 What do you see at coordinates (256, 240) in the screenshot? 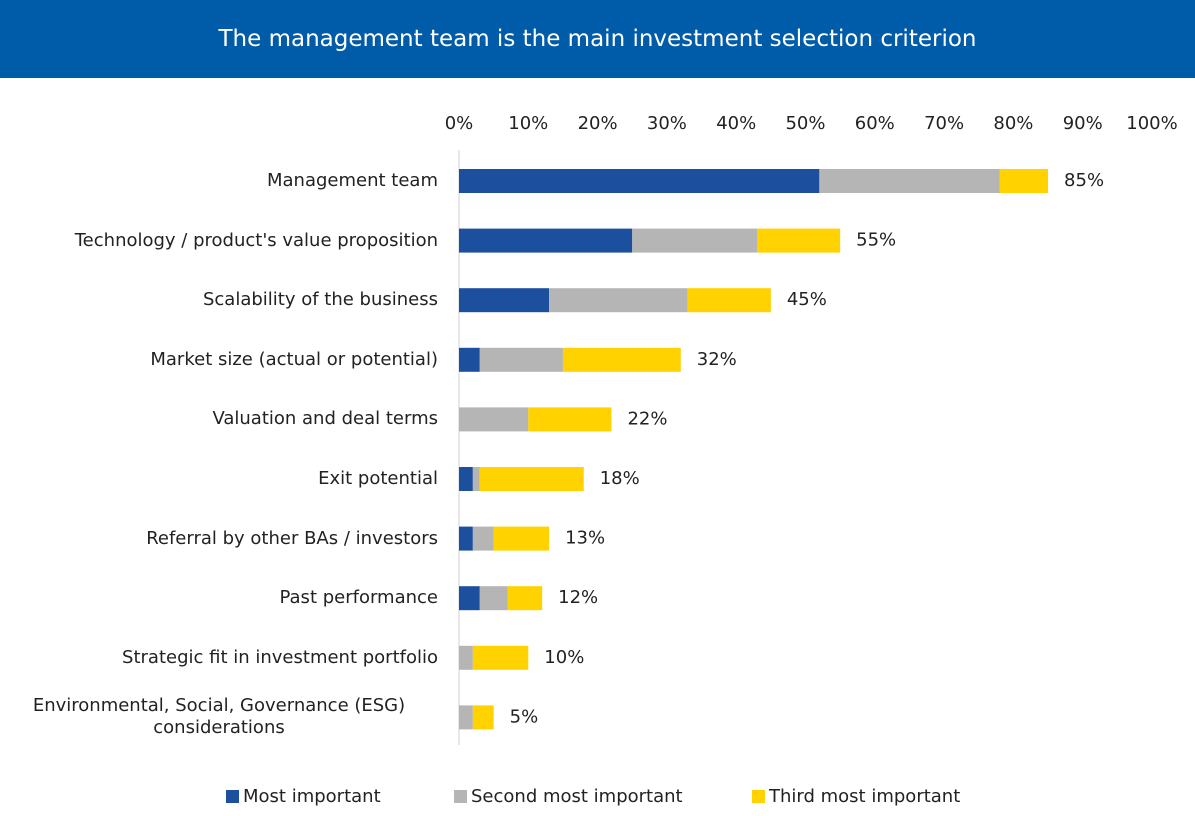
I see `category-text: Technology / product's value proposition` at bounding box center [256, 240].